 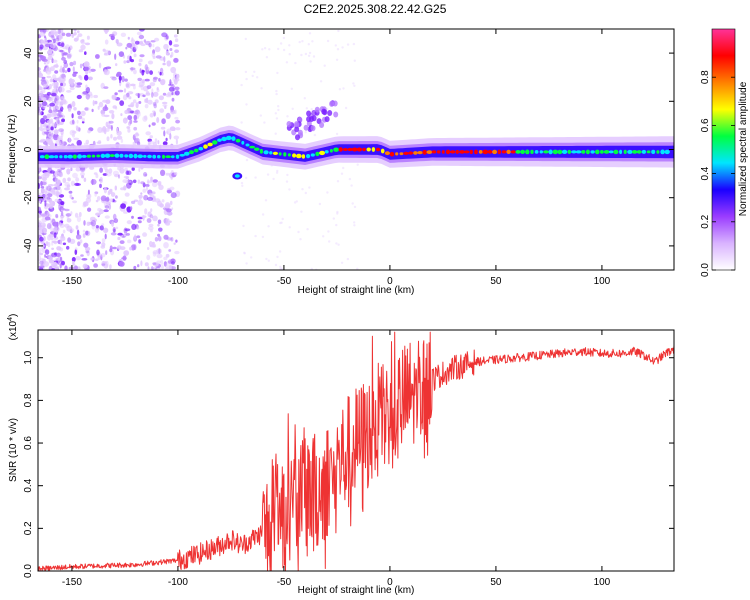 I want to click on colorbar-tick-label: 0.0, so click(x=705, y=270).